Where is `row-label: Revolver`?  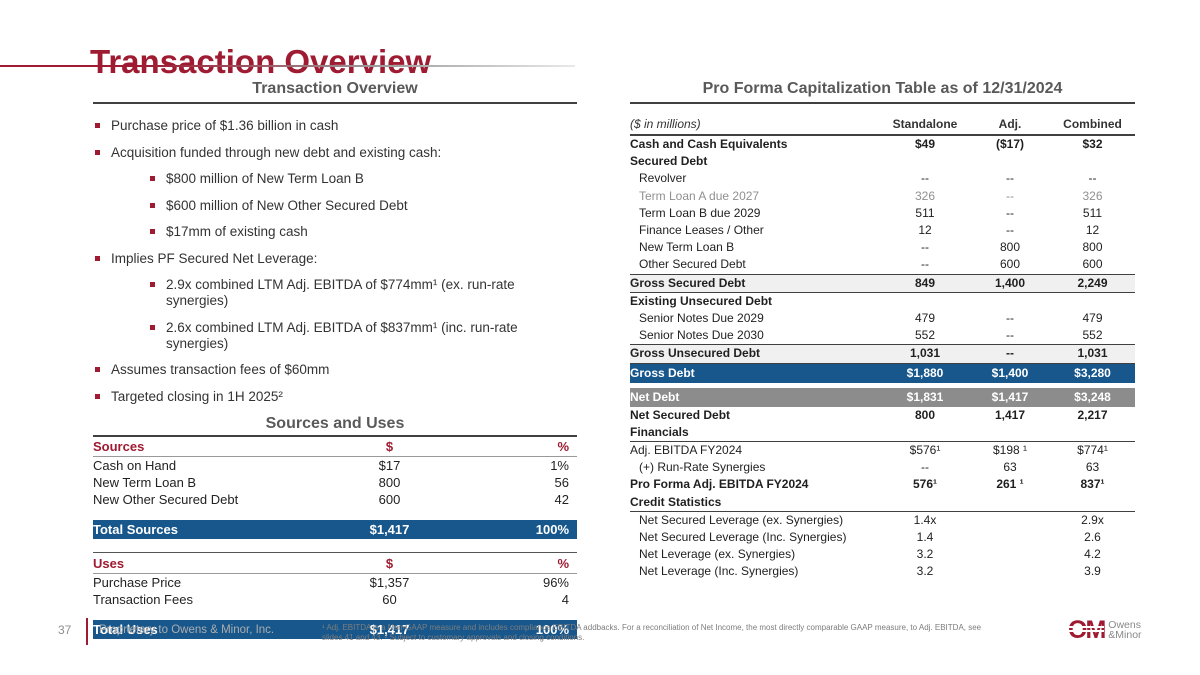
row-label: Revolver is located at coordinates (663, 178).